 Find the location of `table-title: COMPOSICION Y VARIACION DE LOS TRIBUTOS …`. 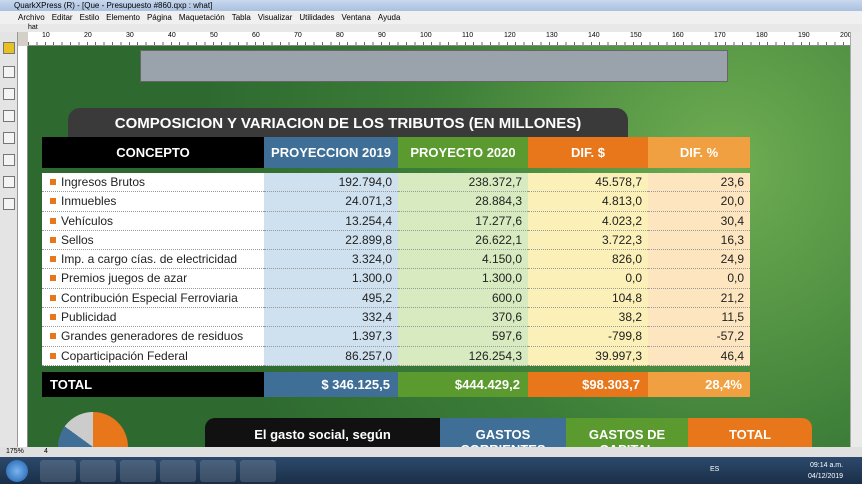

table-title: COMPOSICION Y VARIACION DE LOS TRIBUTOS … is located at coordinates (348, 123).